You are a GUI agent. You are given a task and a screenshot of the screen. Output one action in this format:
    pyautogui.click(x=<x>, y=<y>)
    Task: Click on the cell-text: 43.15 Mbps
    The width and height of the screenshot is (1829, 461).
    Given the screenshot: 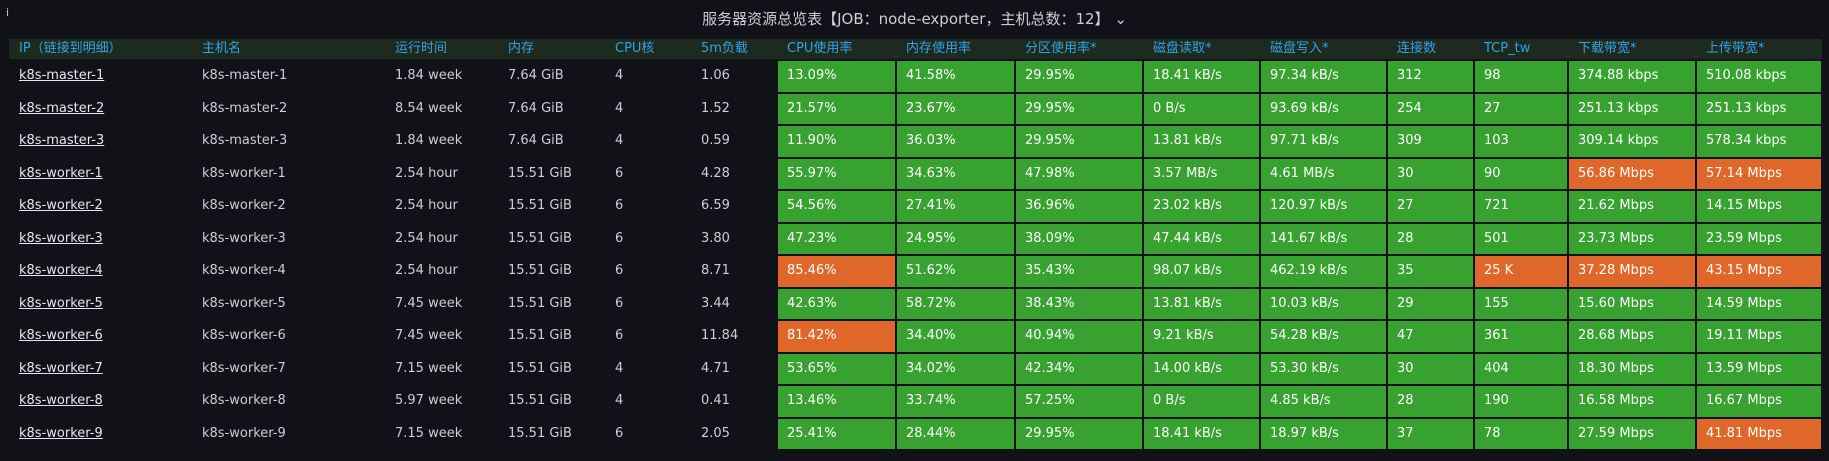 What is the action you would take?
    pyautogui.click(x=1744, y=270)
    